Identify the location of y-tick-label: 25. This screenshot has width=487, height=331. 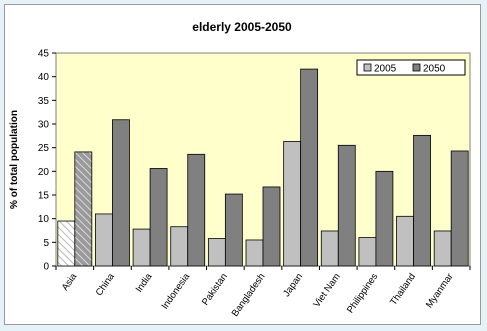
(44, 148).